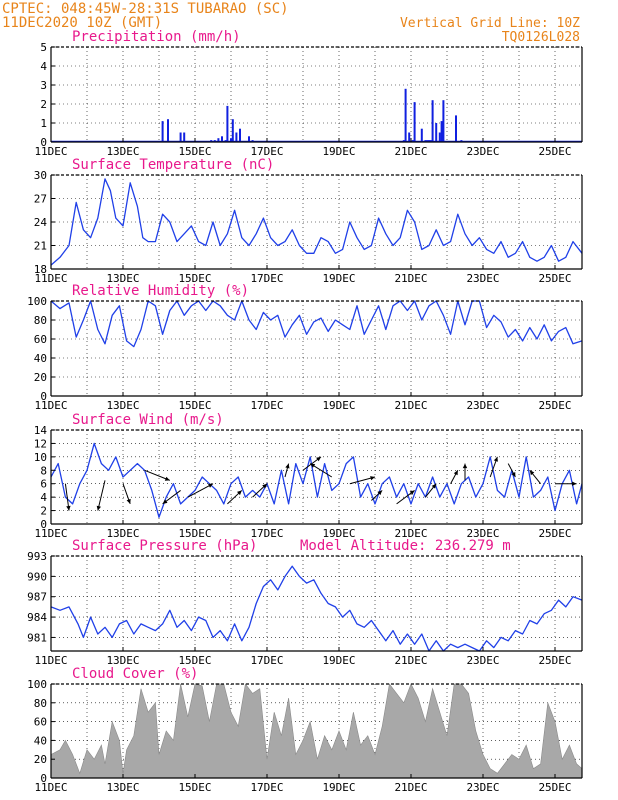  Describe the element at coordinates (37, 597) in the screenshot. I see `y-tick-label: 987` at that location.